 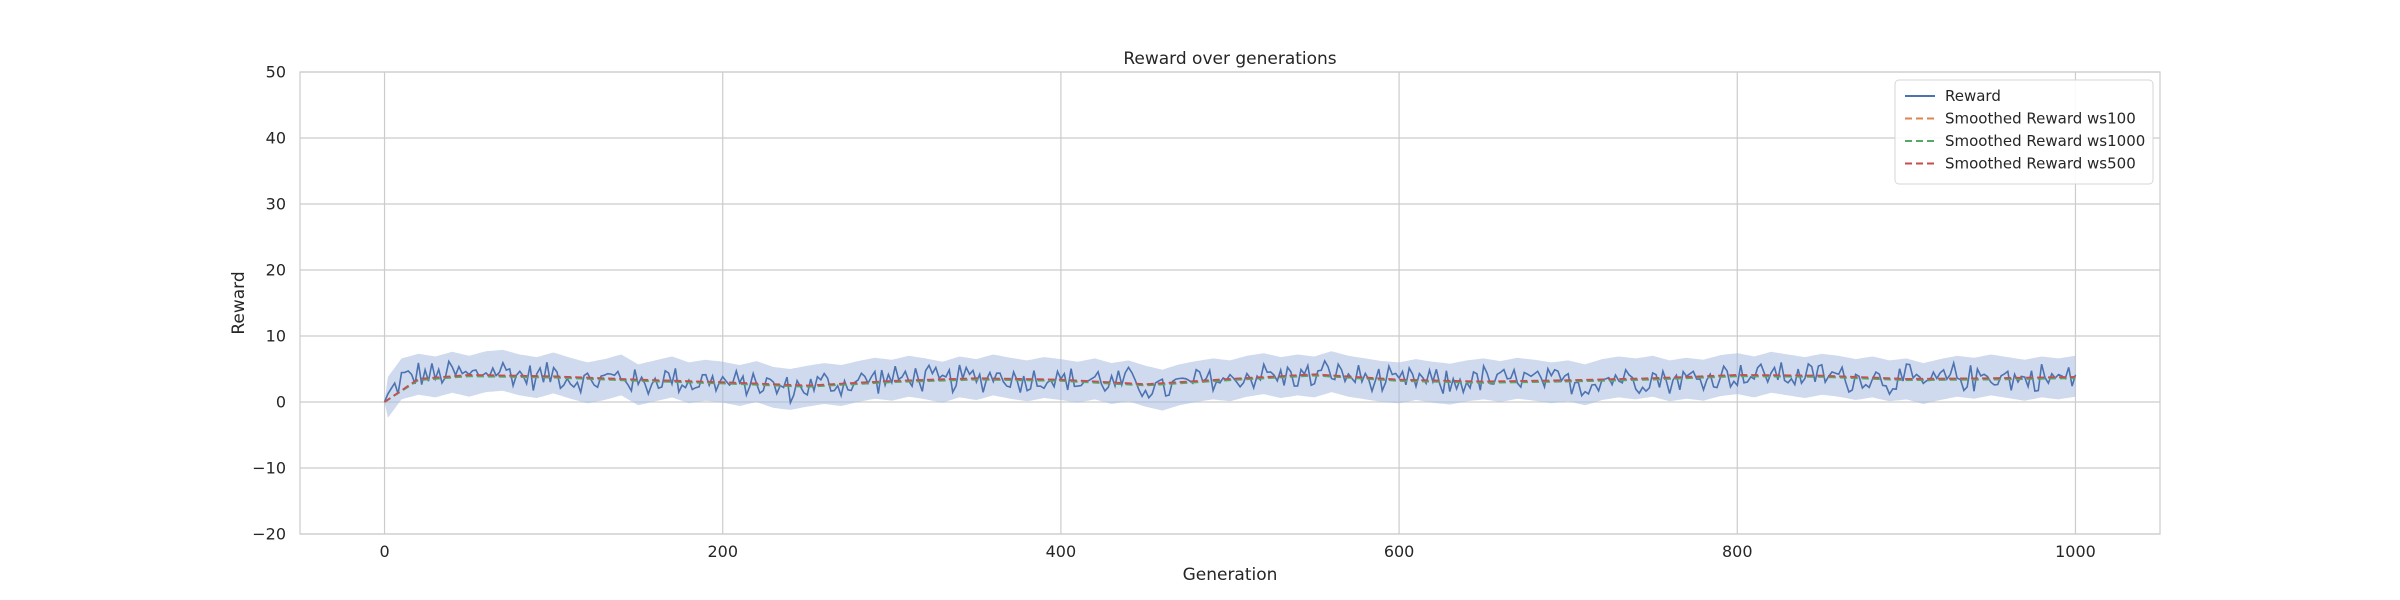 I want to click on y-tick-label: 0, so click(x=281, y=402).